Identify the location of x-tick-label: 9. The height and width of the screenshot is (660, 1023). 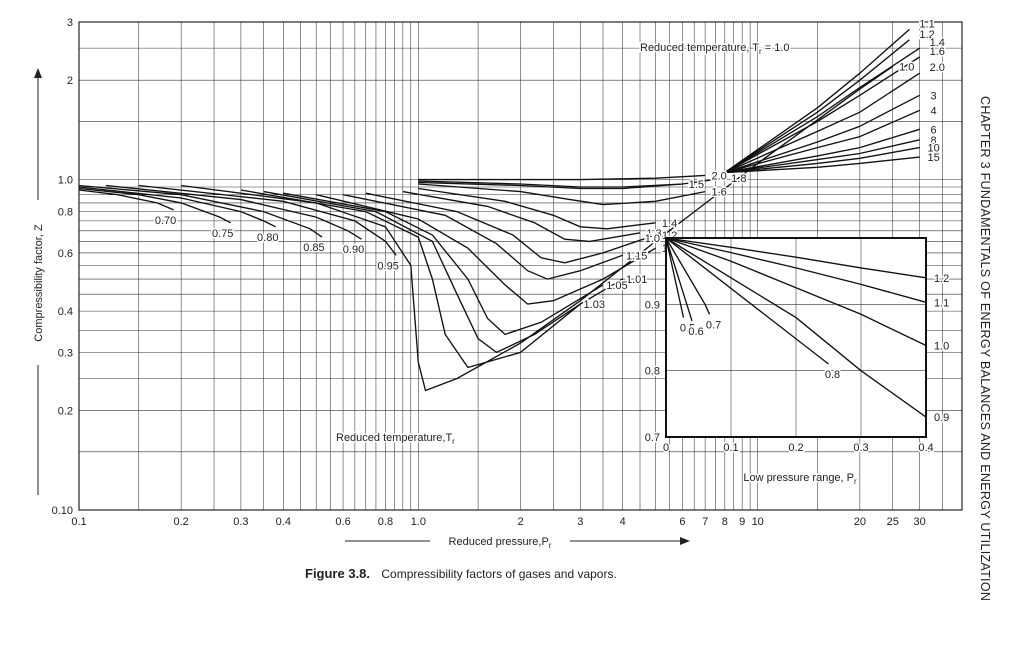
(742, 522).